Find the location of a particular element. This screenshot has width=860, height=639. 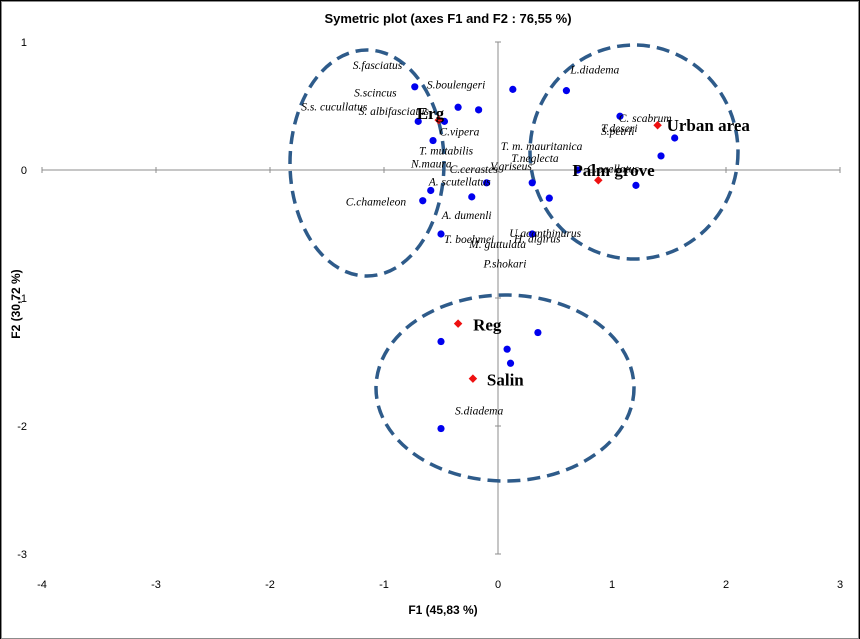

species-point-n-maura is located at coordinates (441, 341).